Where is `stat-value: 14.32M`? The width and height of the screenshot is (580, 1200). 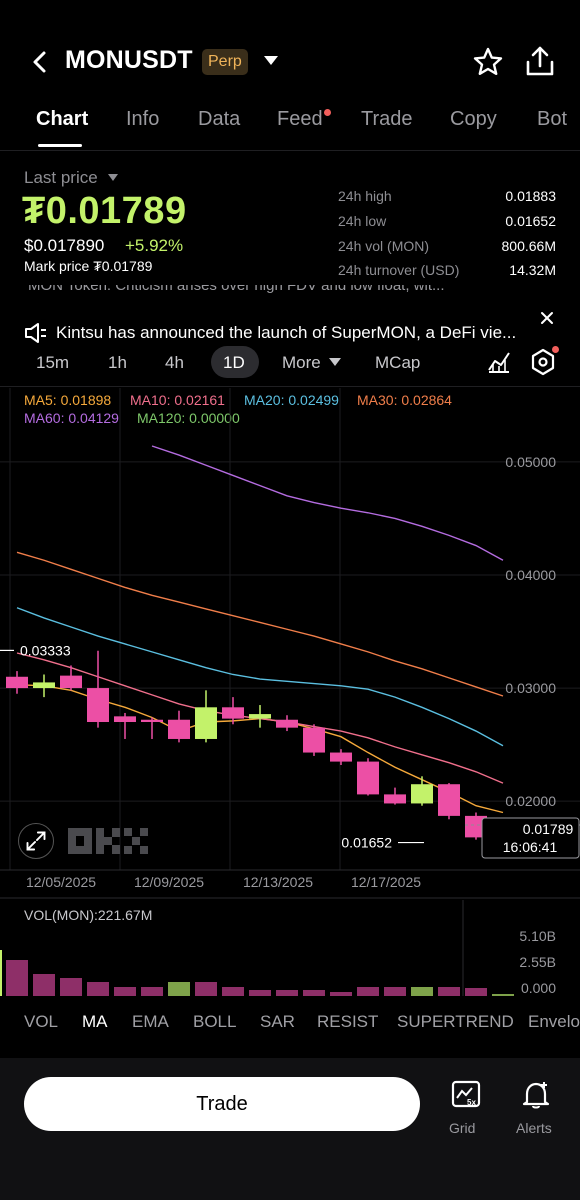 stat-value: 14.32M is located at coordinates (532, 270).